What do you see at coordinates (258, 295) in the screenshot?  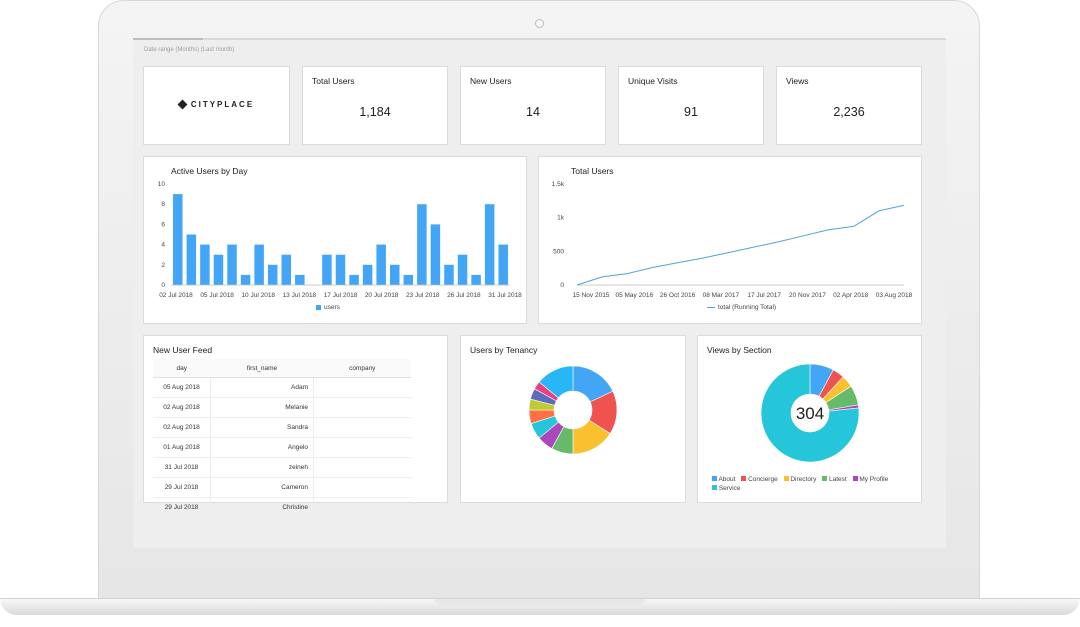 I see `x-tick-label: 10 Jul 2018` at bounding box center [258, 295].